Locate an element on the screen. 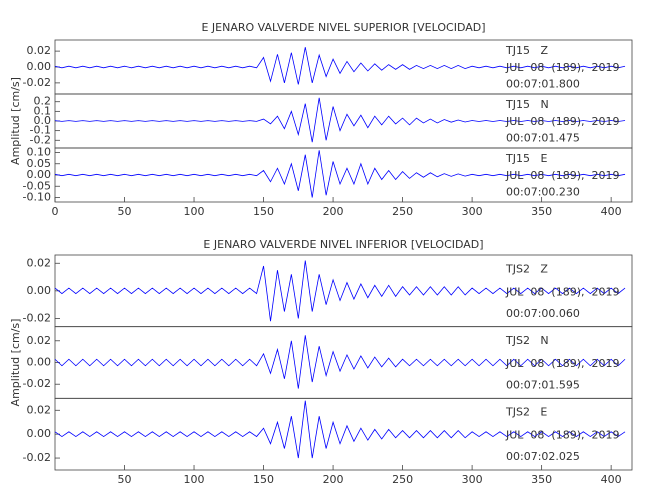 Image resolution: width=650 pixels, height=504 pixels. station-label: TJ15 E is located at coordinates (526, 158).